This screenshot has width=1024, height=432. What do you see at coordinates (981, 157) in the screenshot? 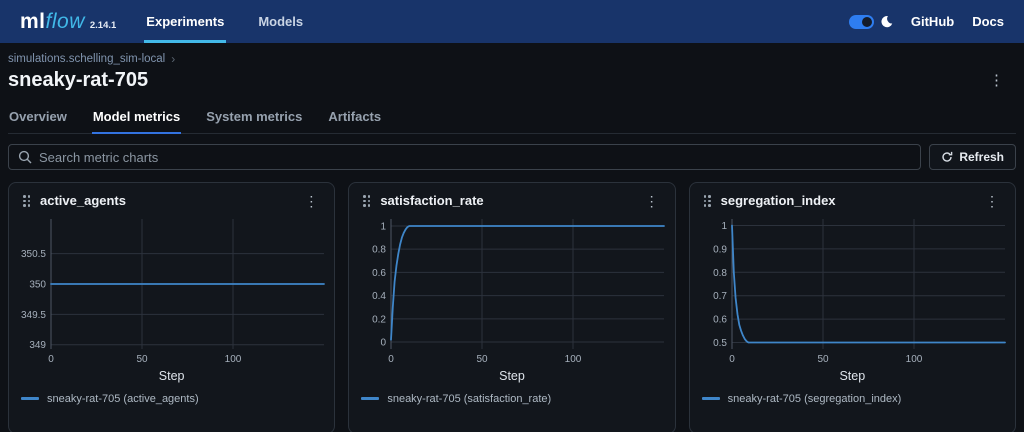
I see `refresh-label: Refresh` at bounding box center [981, 157].